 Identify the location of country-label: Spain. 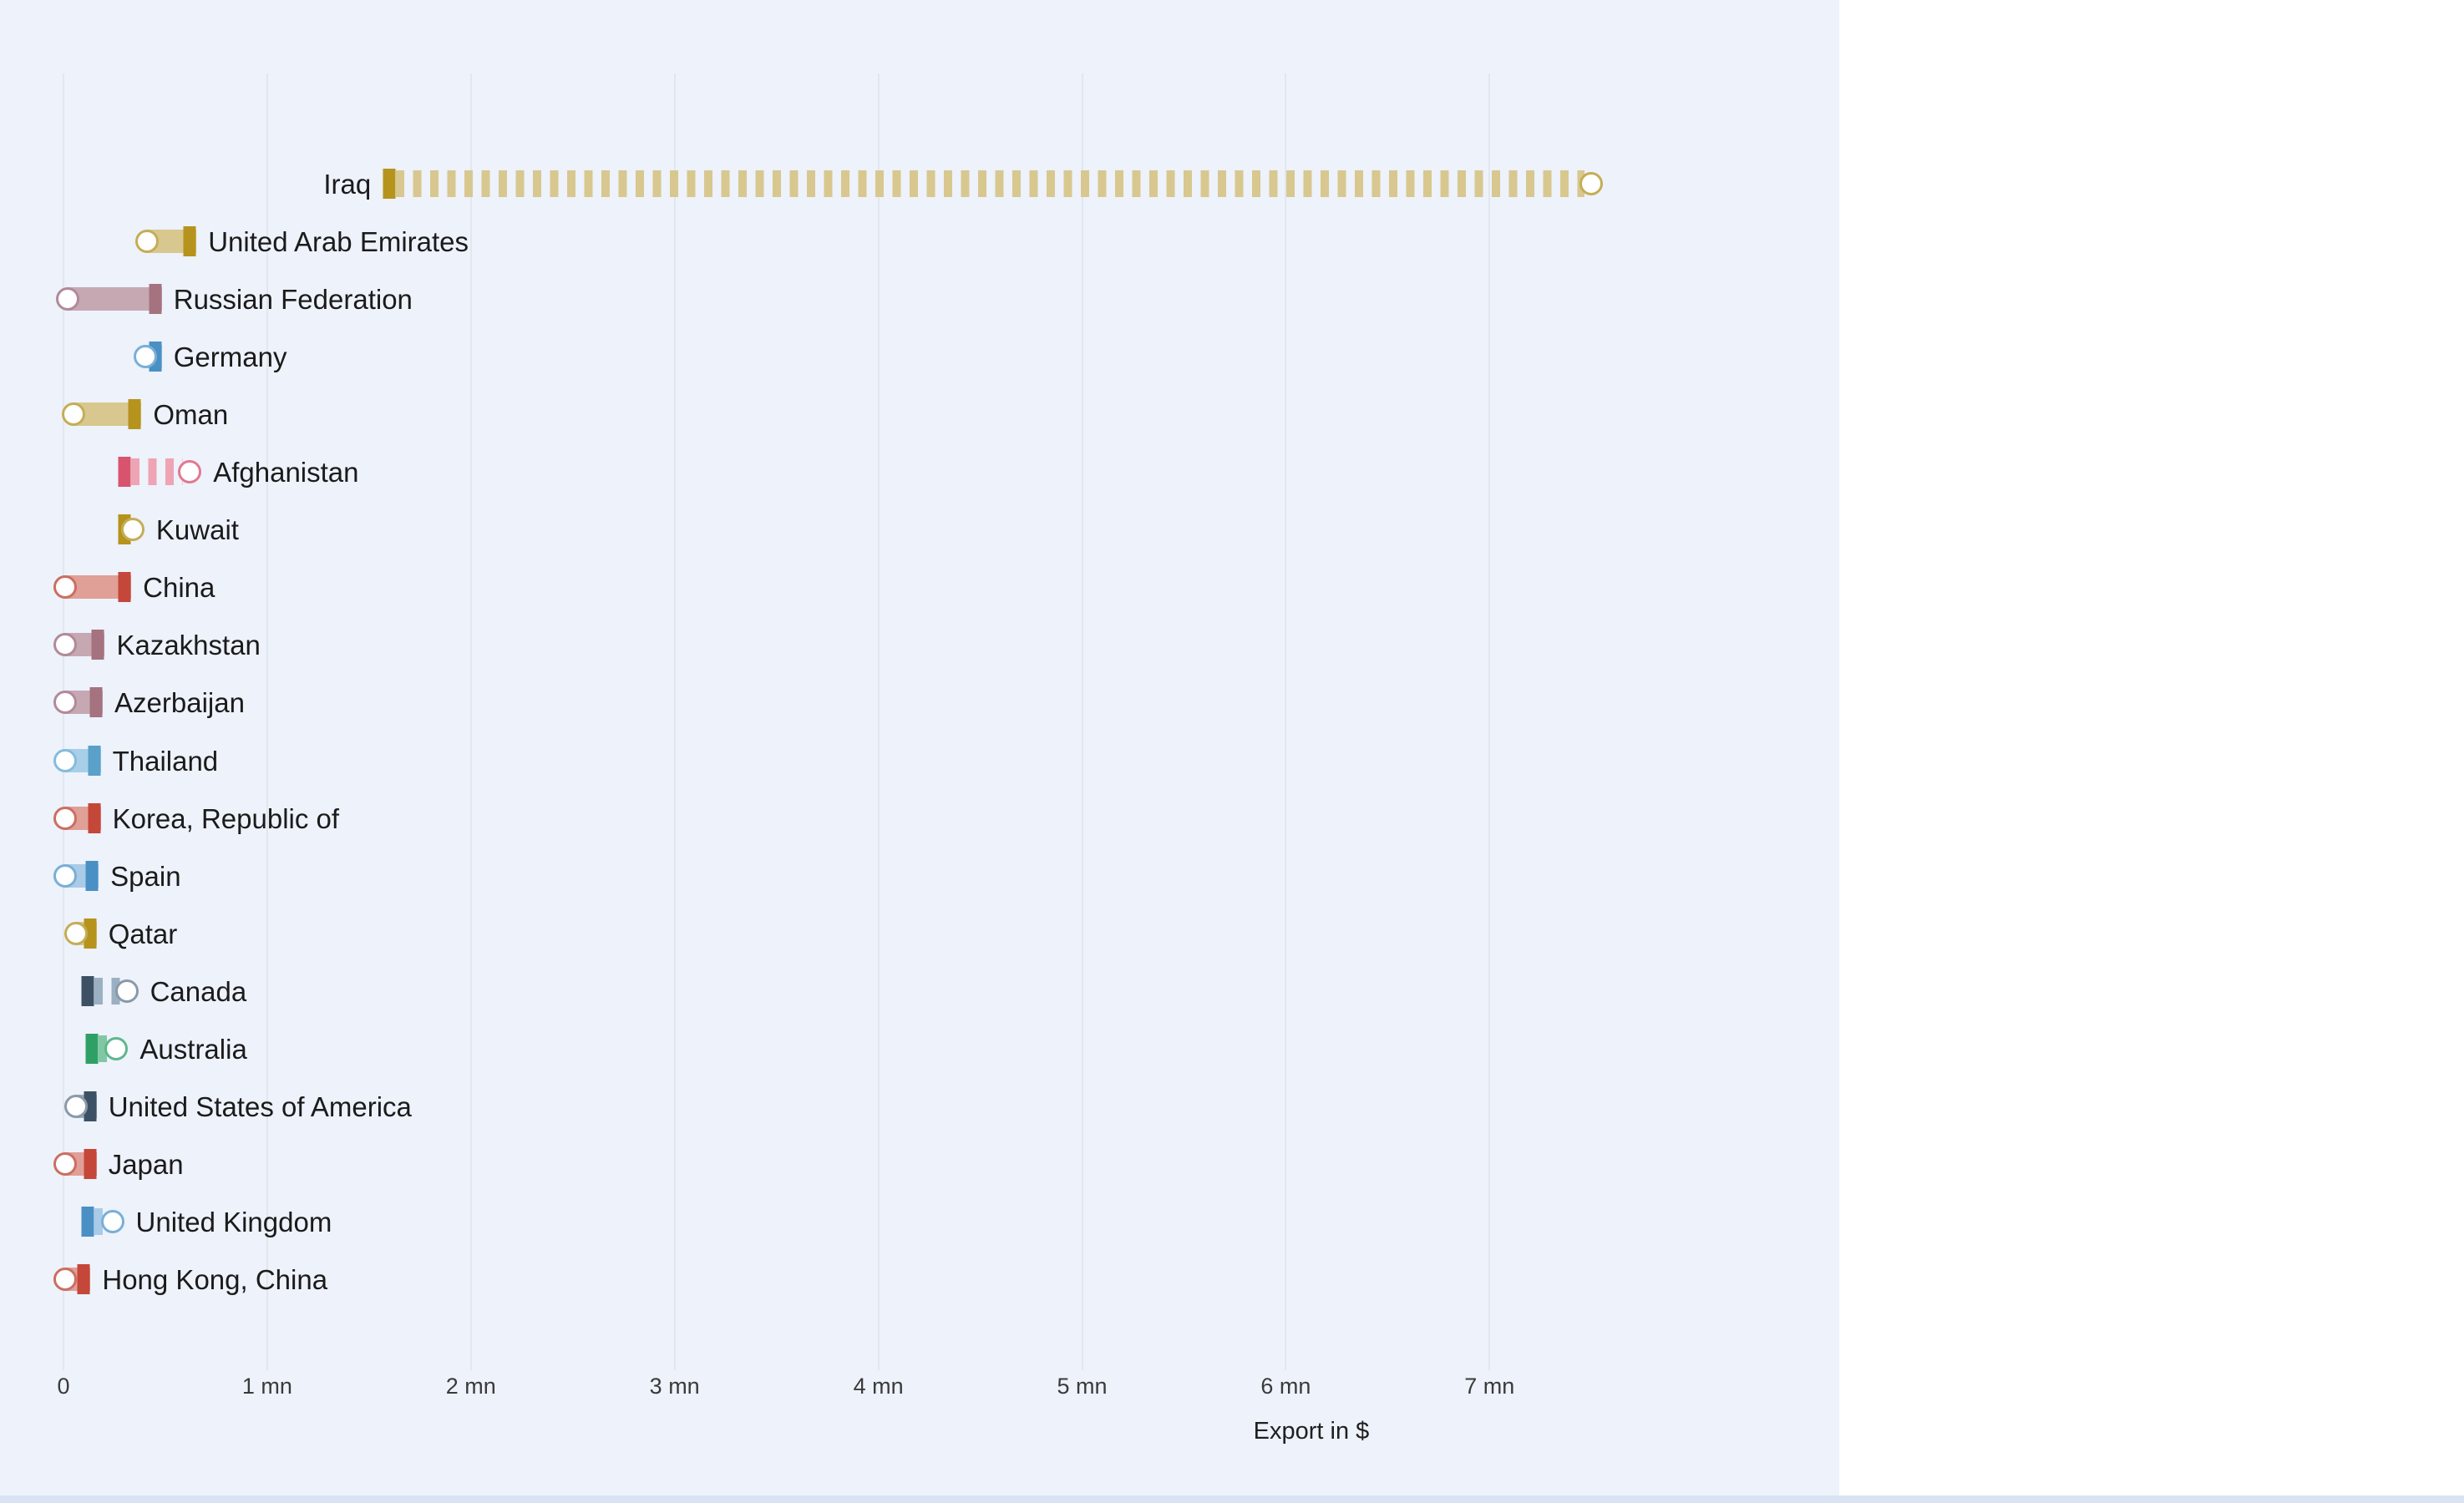
(146, 876).